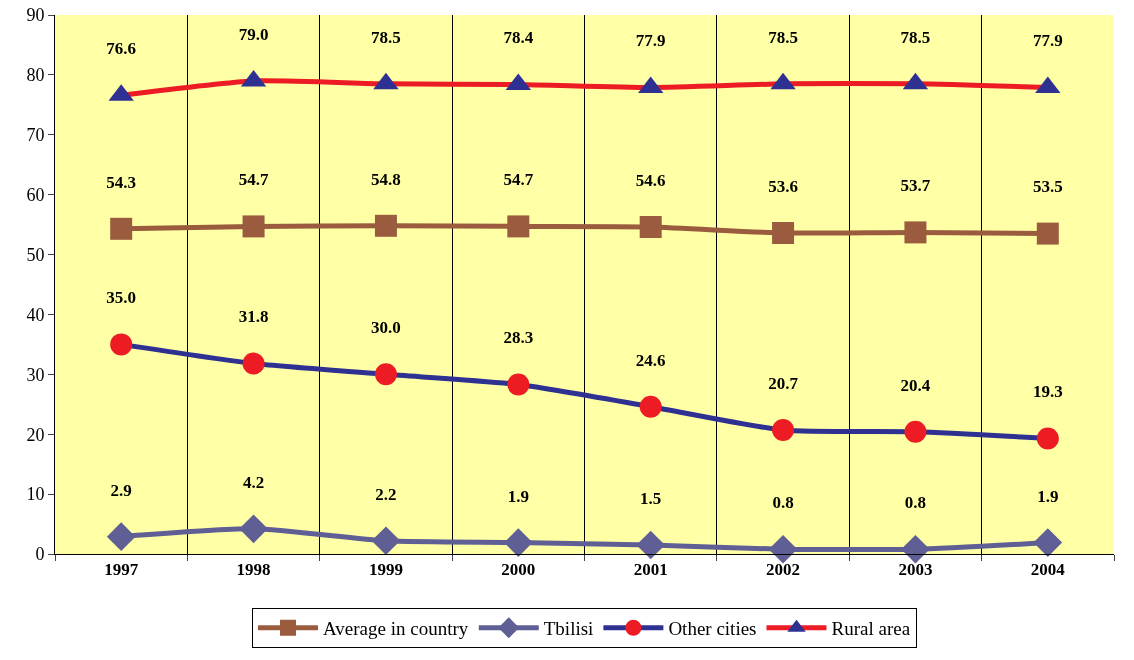 The height and width of the screenshot is (660, 1134). Describe the element at coordinates (35, 254) in the screenshot. I see `y-tick-label: 50` at that location.